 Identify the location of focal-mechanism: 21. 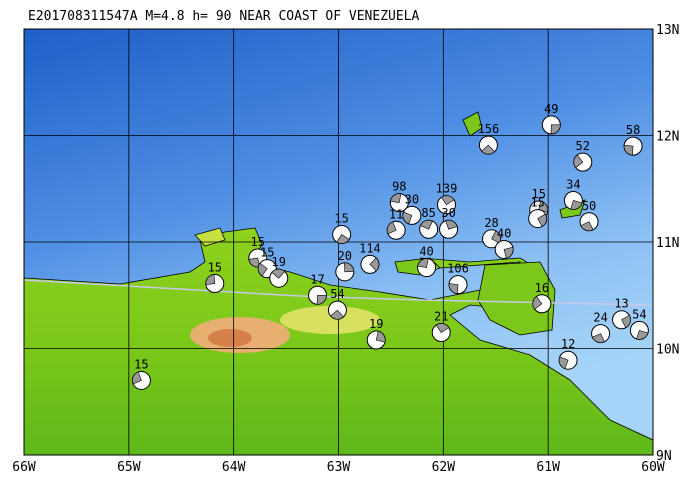
(441, 326).